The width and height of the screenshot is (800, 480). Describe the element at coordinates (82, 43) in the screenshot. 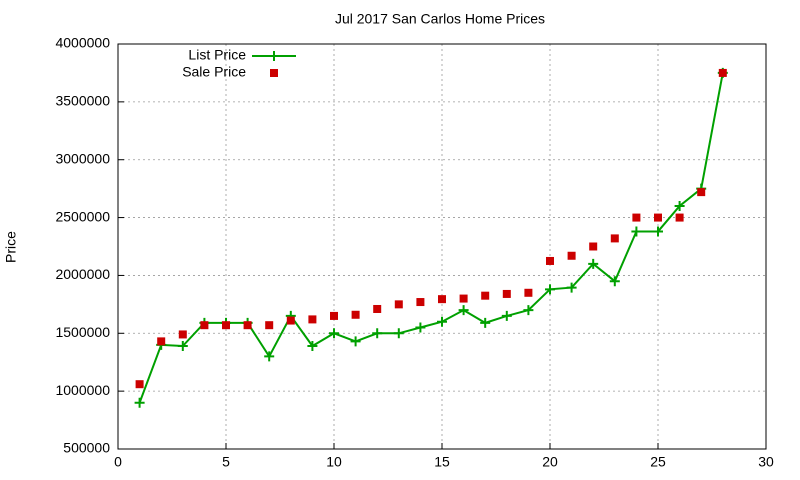

I see `y-tick-label: 4000000` at that location.